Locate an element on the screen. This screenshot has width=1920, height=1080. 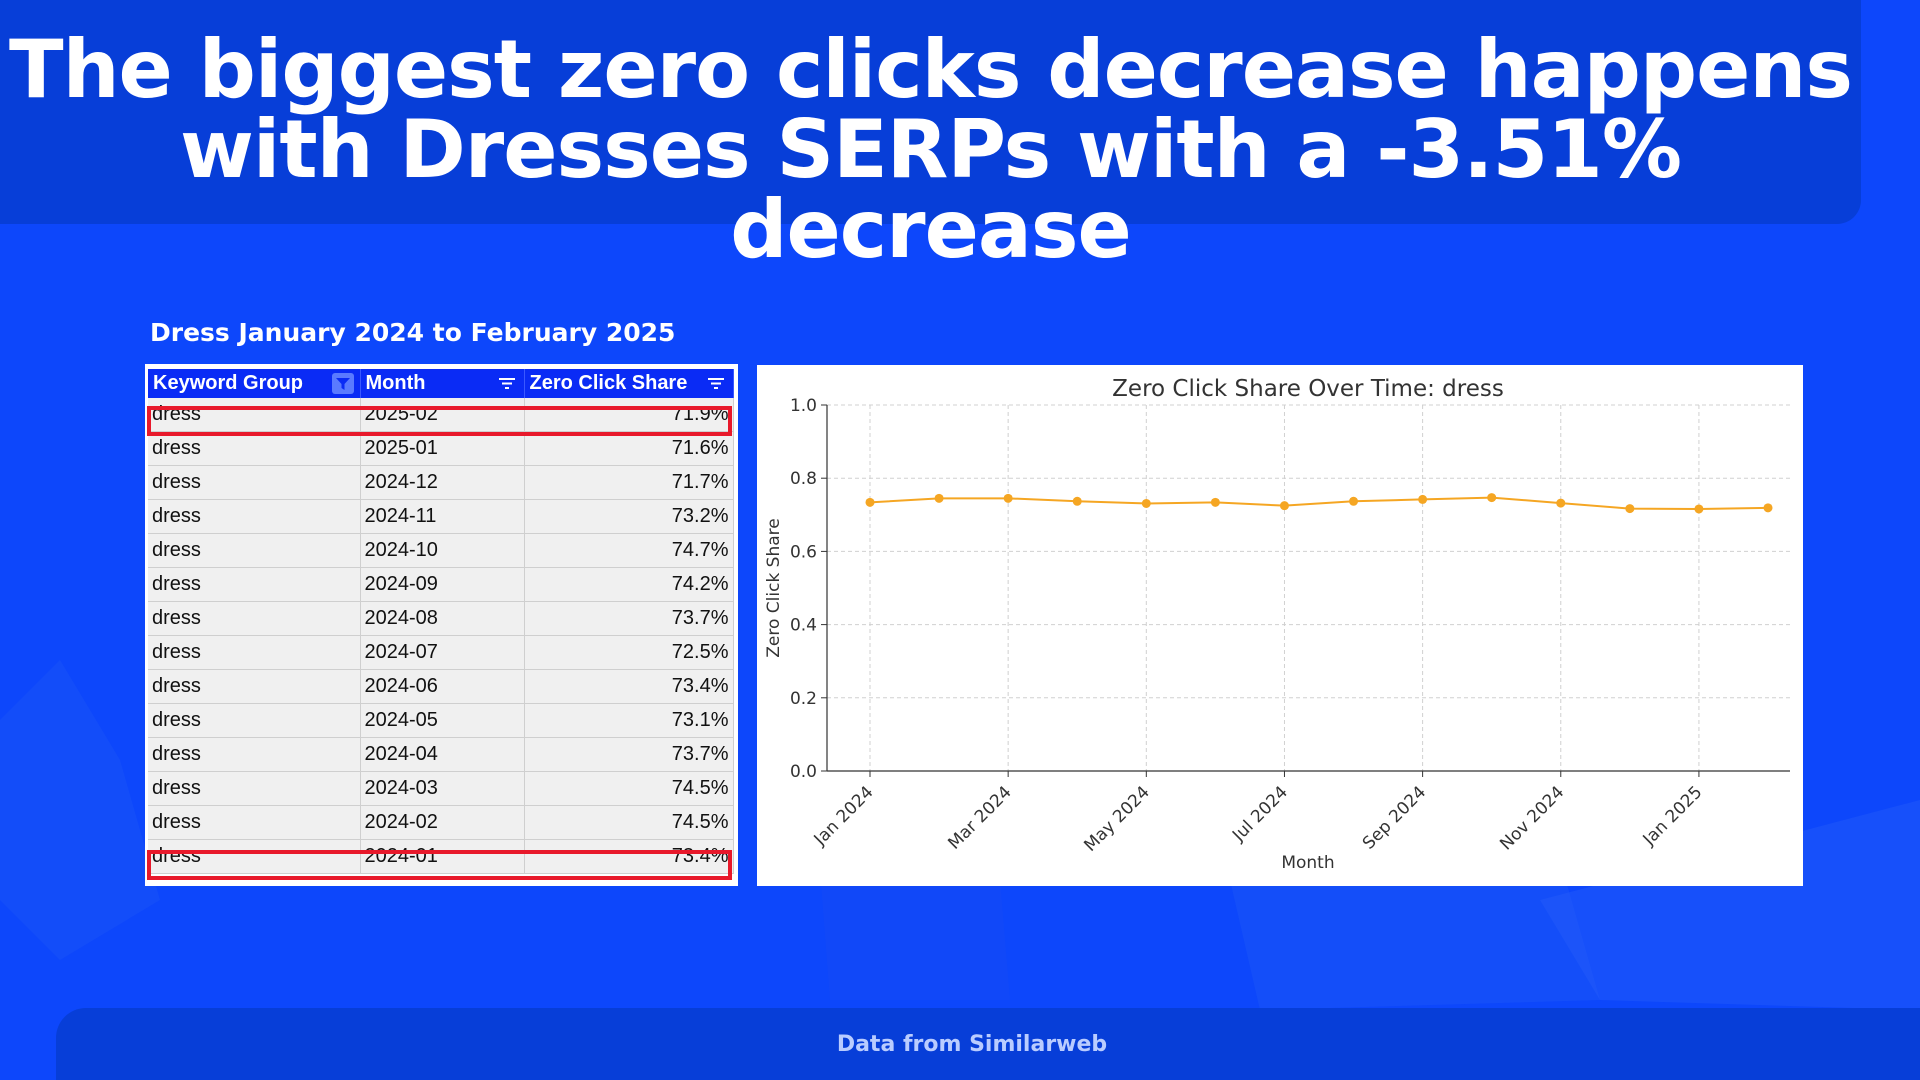
table-row: dress 2025-02 71.9% is located at coordinates (441, 415).